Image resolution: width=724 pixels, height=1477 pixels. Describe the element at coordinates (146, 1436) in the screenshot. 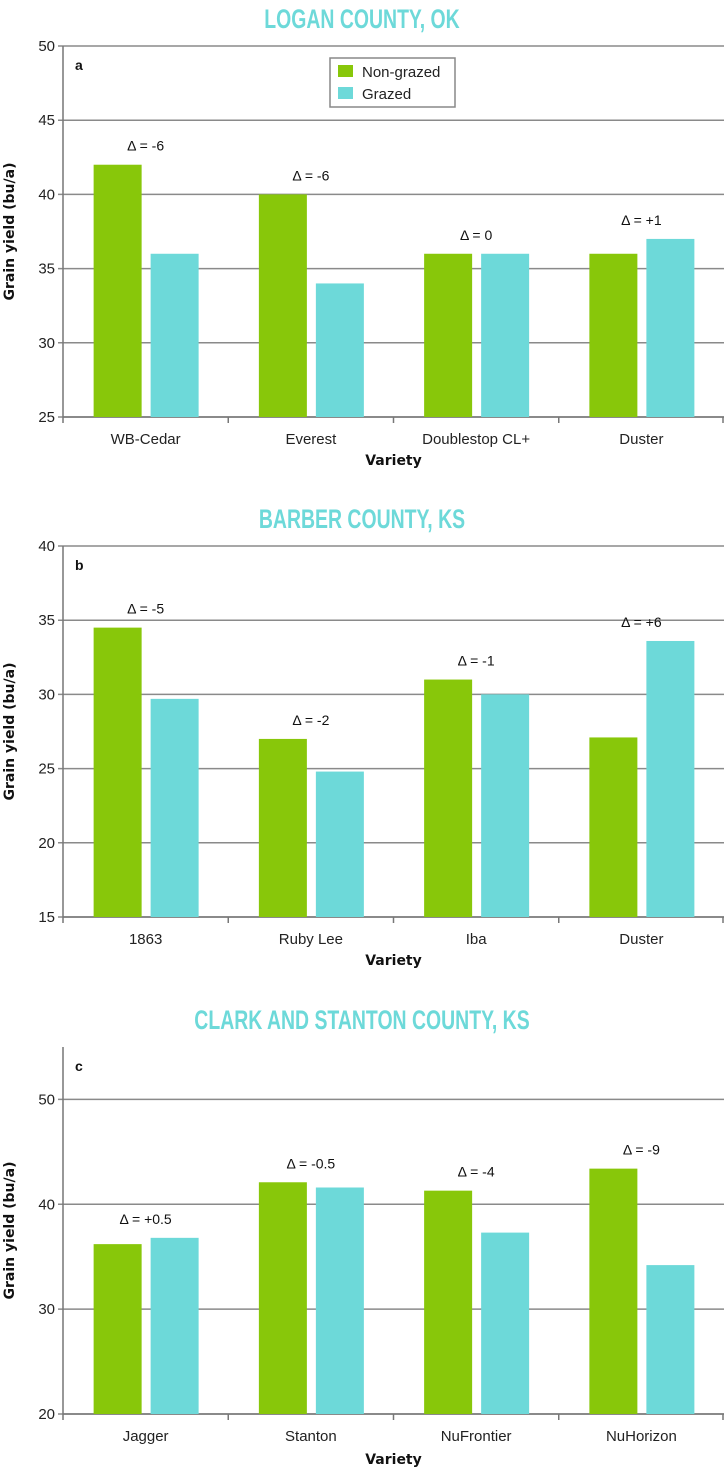

I see `x-tick-label: Jagger` at that location.